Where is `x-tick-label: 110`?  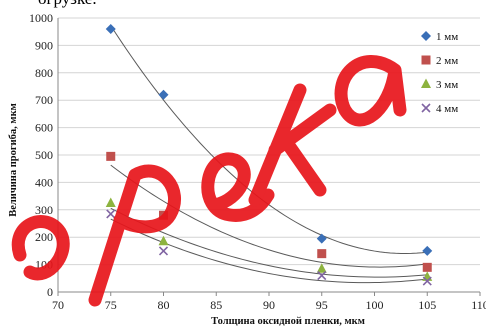
x-tick-label: 110 is located at coordinates (478, 305).